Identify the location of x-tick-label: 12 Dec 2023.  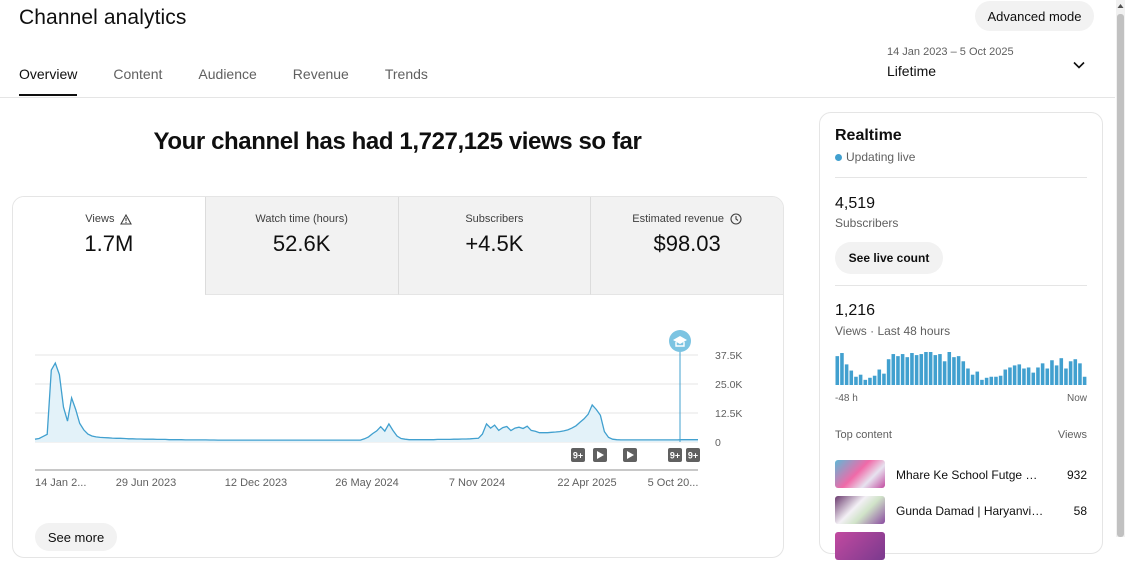
(256, 483).